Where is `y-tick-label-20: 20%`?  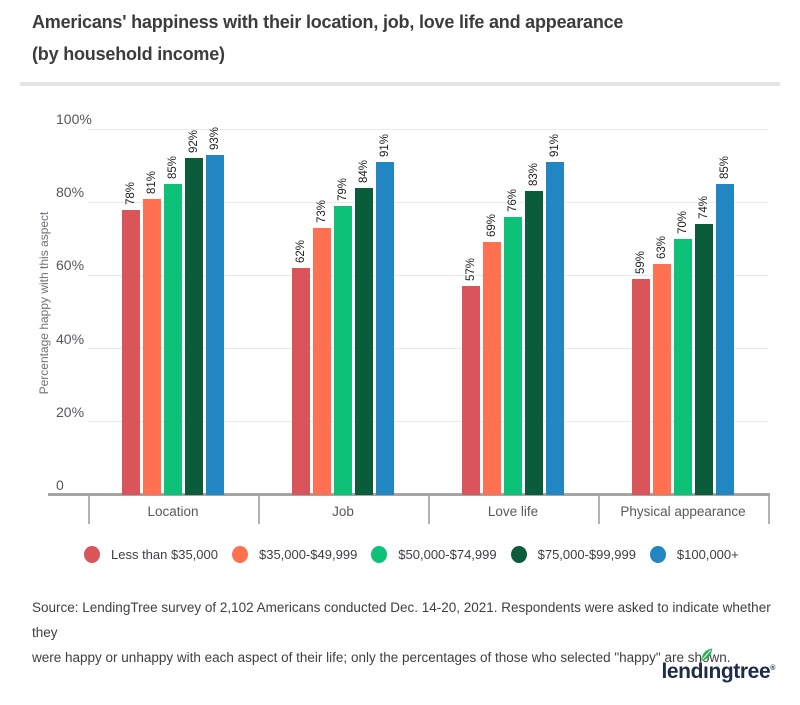 y-tick-label-20: 20% is located at coordinates (70, 411).